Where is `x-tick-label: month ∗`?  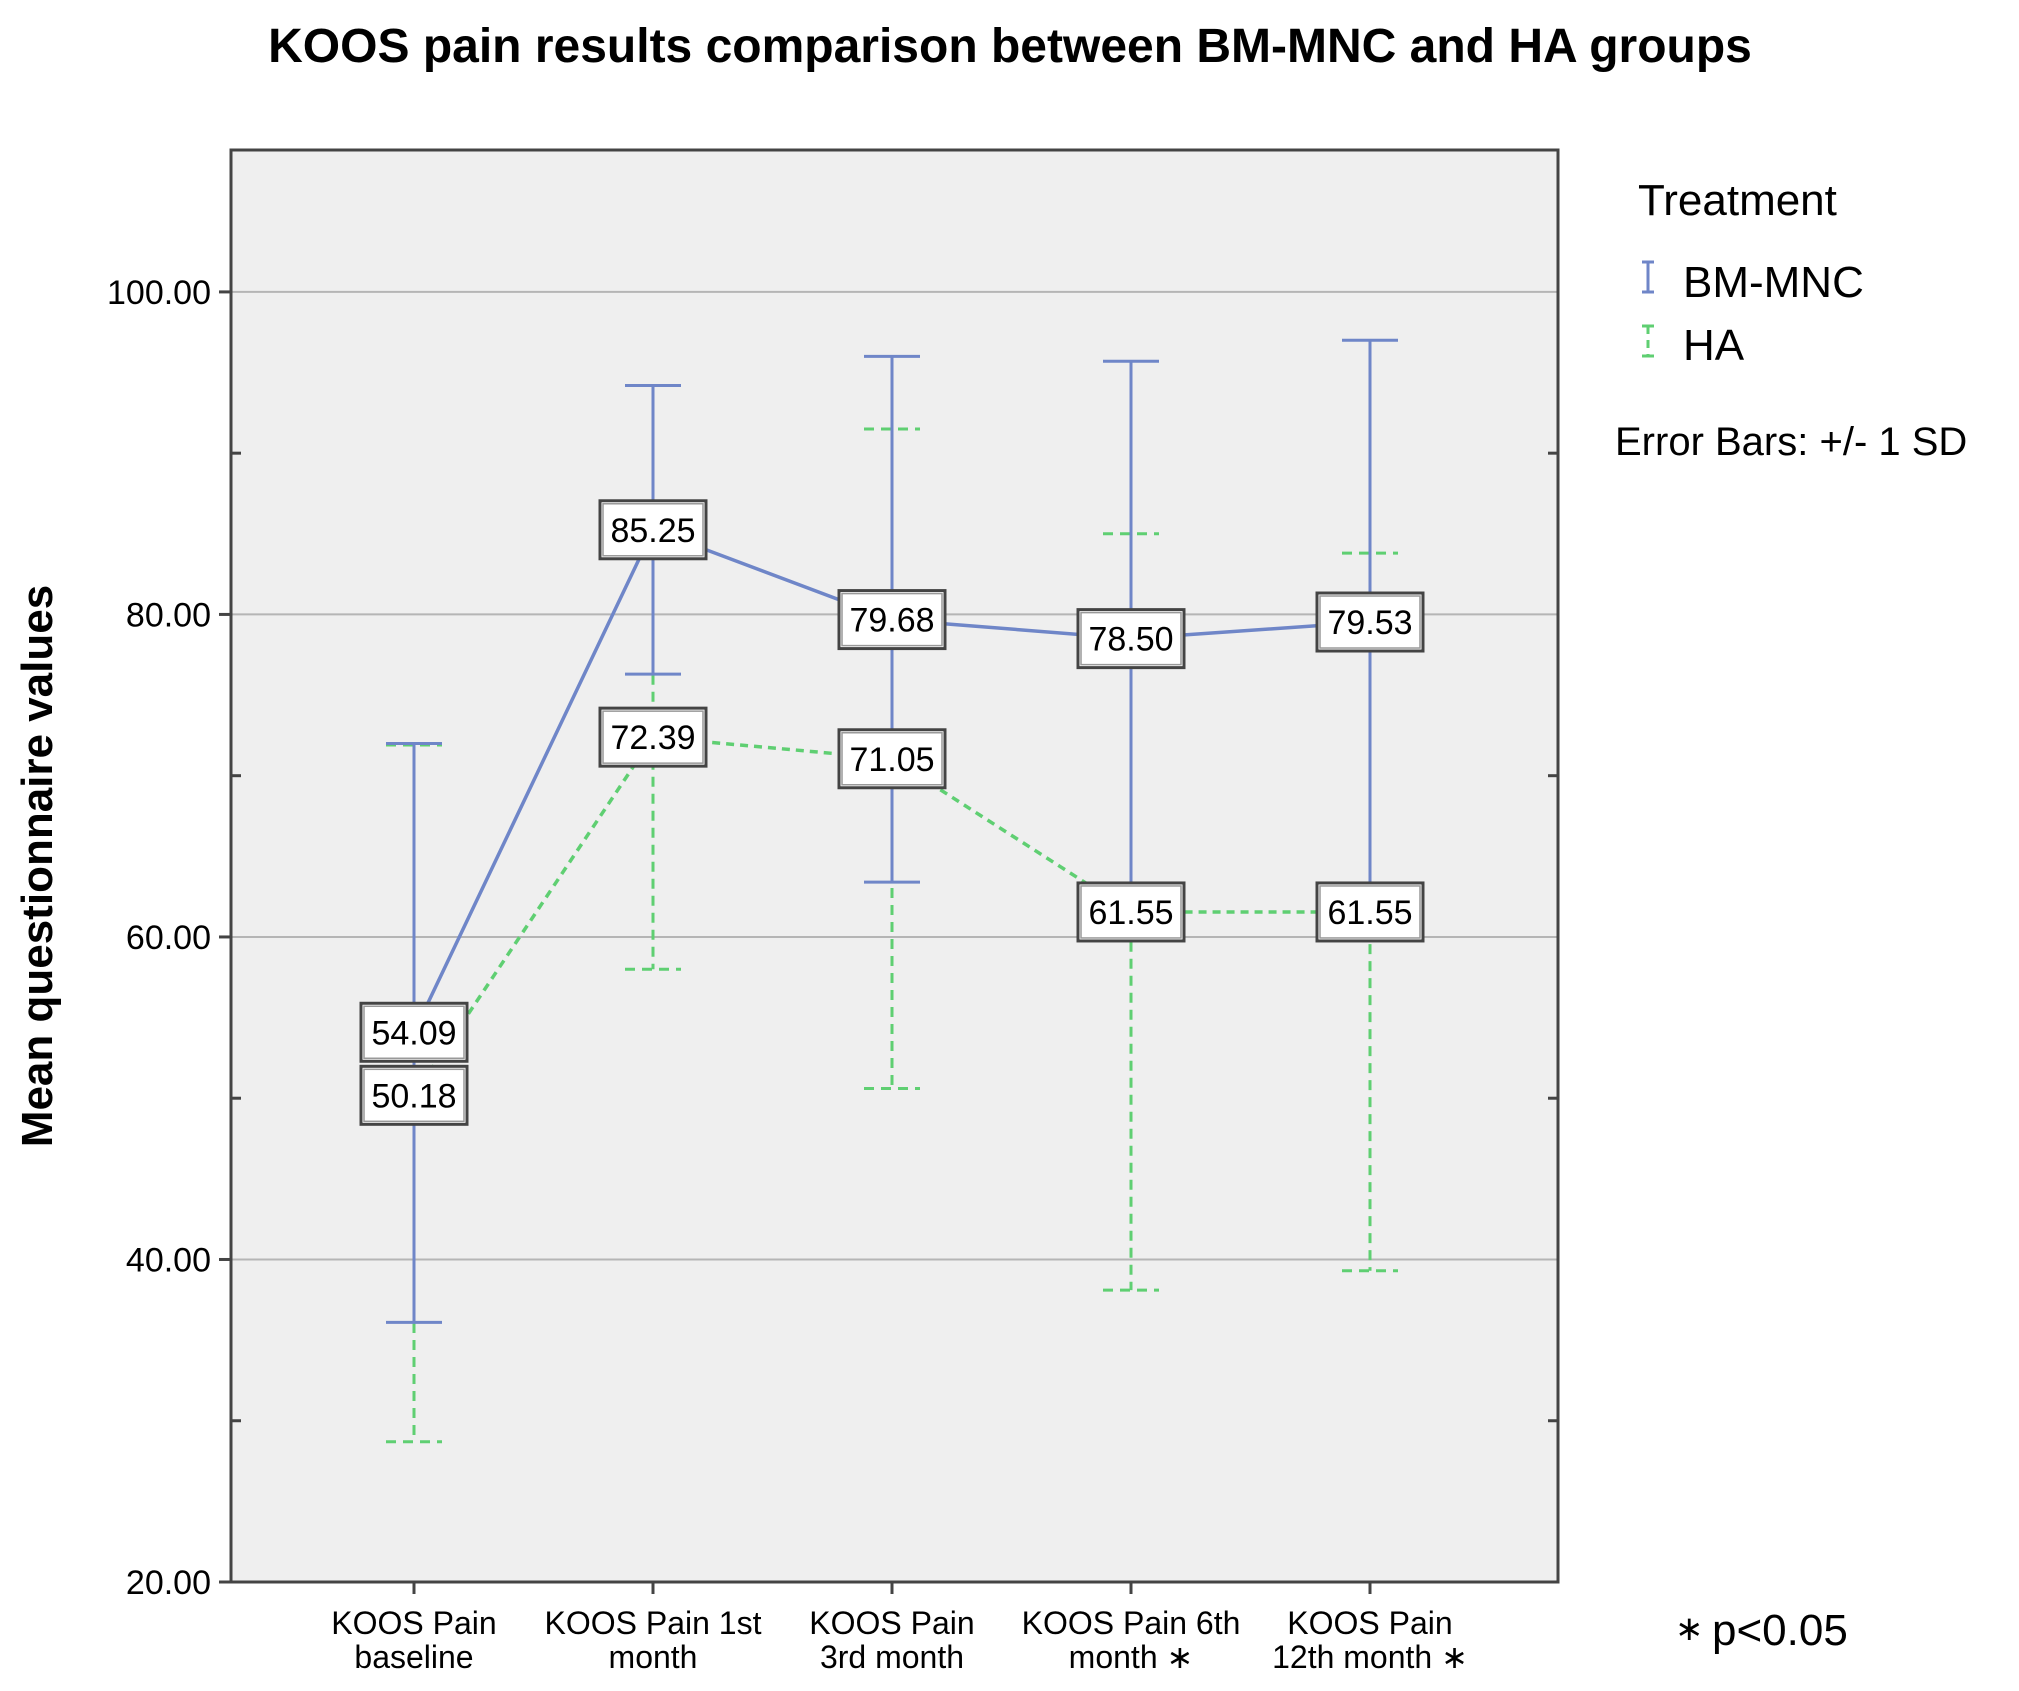
x-tick-label: month ∗ is located at coordinates (1131, 1657).